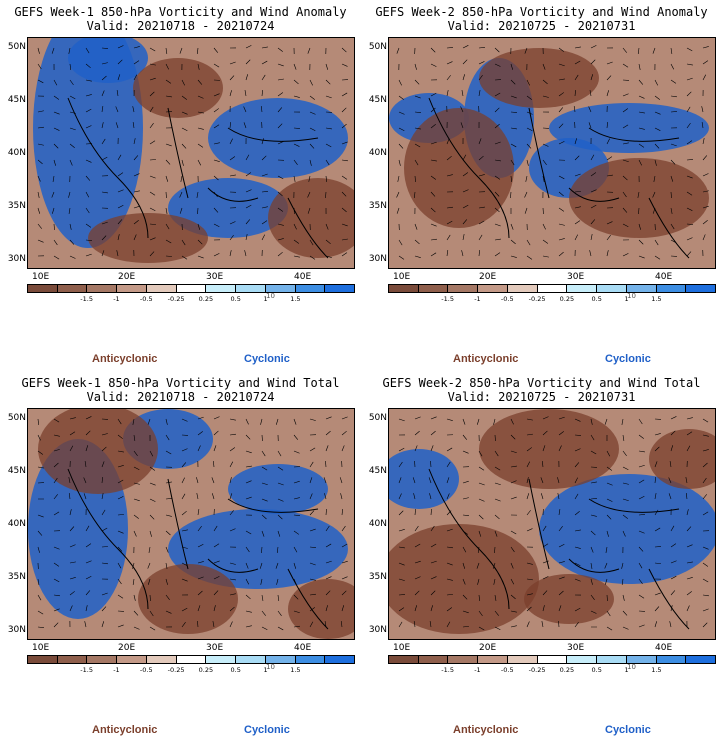 The image size is (722, 742). I want to click on lon-label: 10E, so click(402, 648).